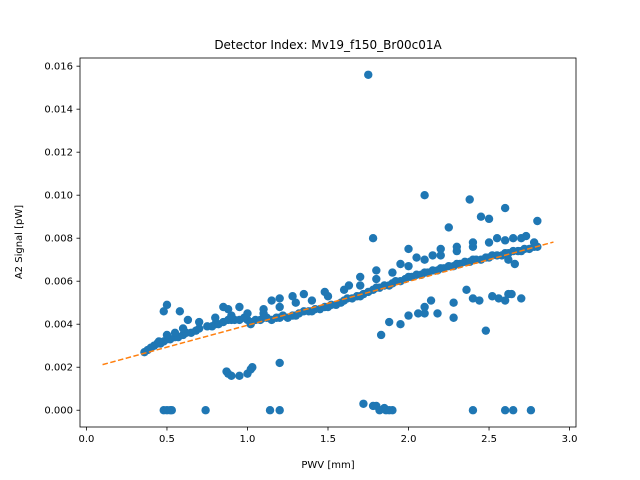 Image resolution: width=640 pixels, height=480 pixels. I want to click on x-tick-label: 1.5, so click(328, 439).